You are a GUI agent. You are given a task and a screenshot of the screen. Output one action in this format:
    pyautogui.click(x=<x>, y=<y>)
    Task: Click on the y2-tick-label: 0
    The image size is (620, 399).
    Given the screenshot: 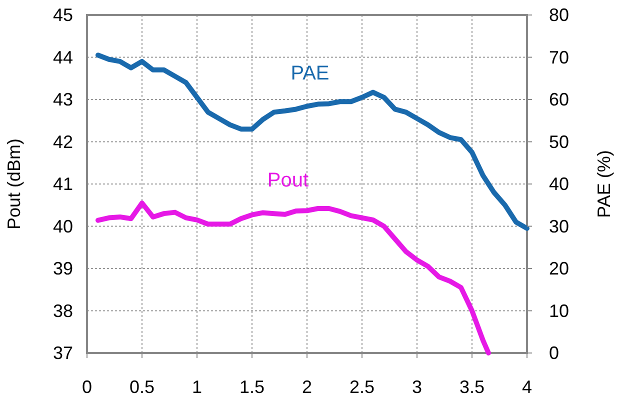 What is the action you would take?
    pyautogui.click(x=554, y=353)
    